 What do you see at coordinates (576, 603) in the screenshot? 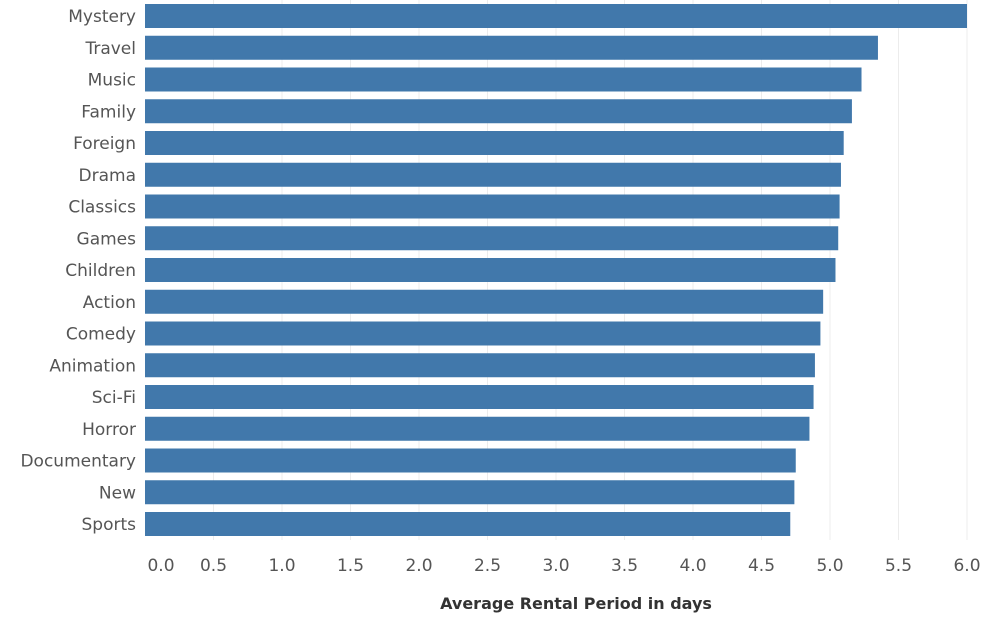
I see `x-axis-title: Average Rental Period in days` at bounding box center [576, 603].